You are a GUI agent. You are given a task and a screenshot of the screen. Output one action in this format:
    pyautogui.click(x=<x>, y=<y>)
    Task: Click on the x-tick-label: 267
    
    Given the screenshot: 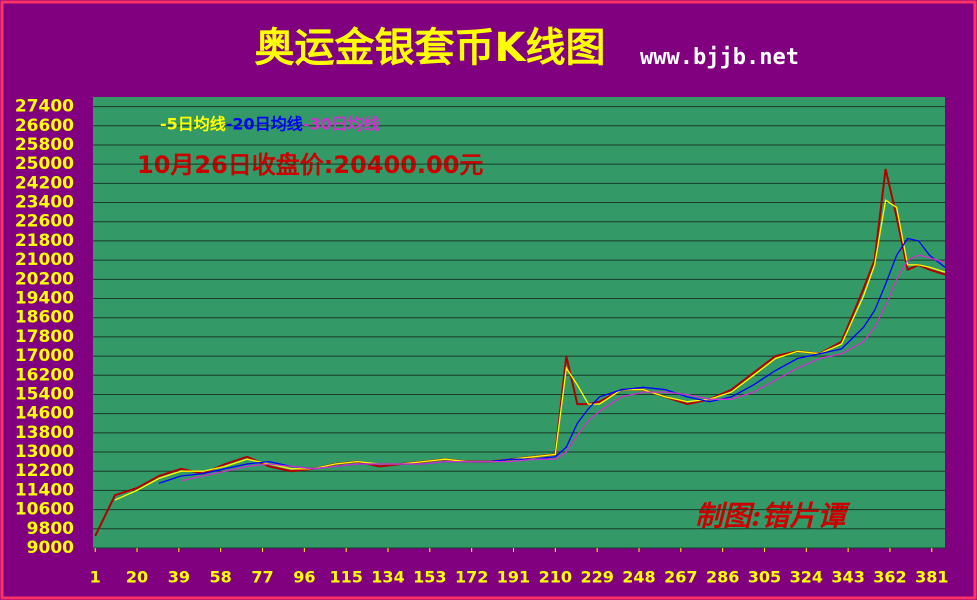 What is the action you would take?
    pyautogui.click(x=680, y=577)
    